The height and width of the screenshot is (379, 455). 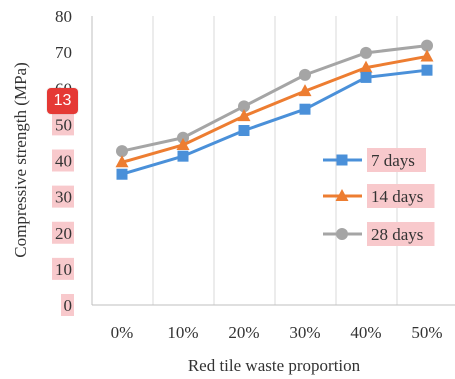 What do you see at coordinates (62, 101) in the screenshot?
I see `annotation-badge: 13` at bounding box center [62, 101].